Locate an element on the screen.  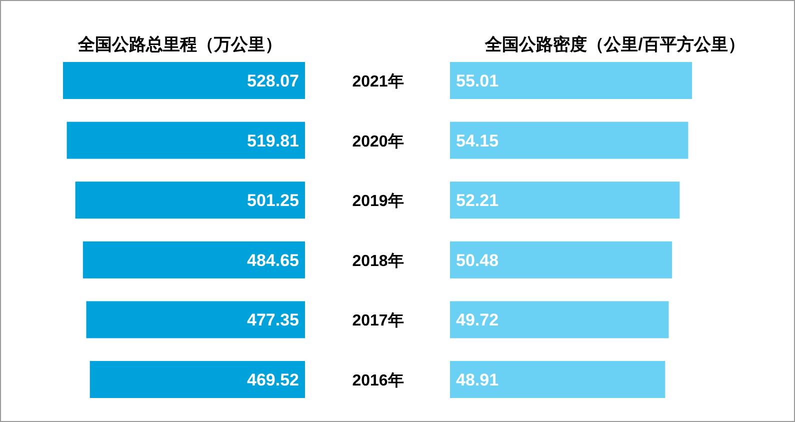
data-label: 49.72 is located at coordinates (477, 320).